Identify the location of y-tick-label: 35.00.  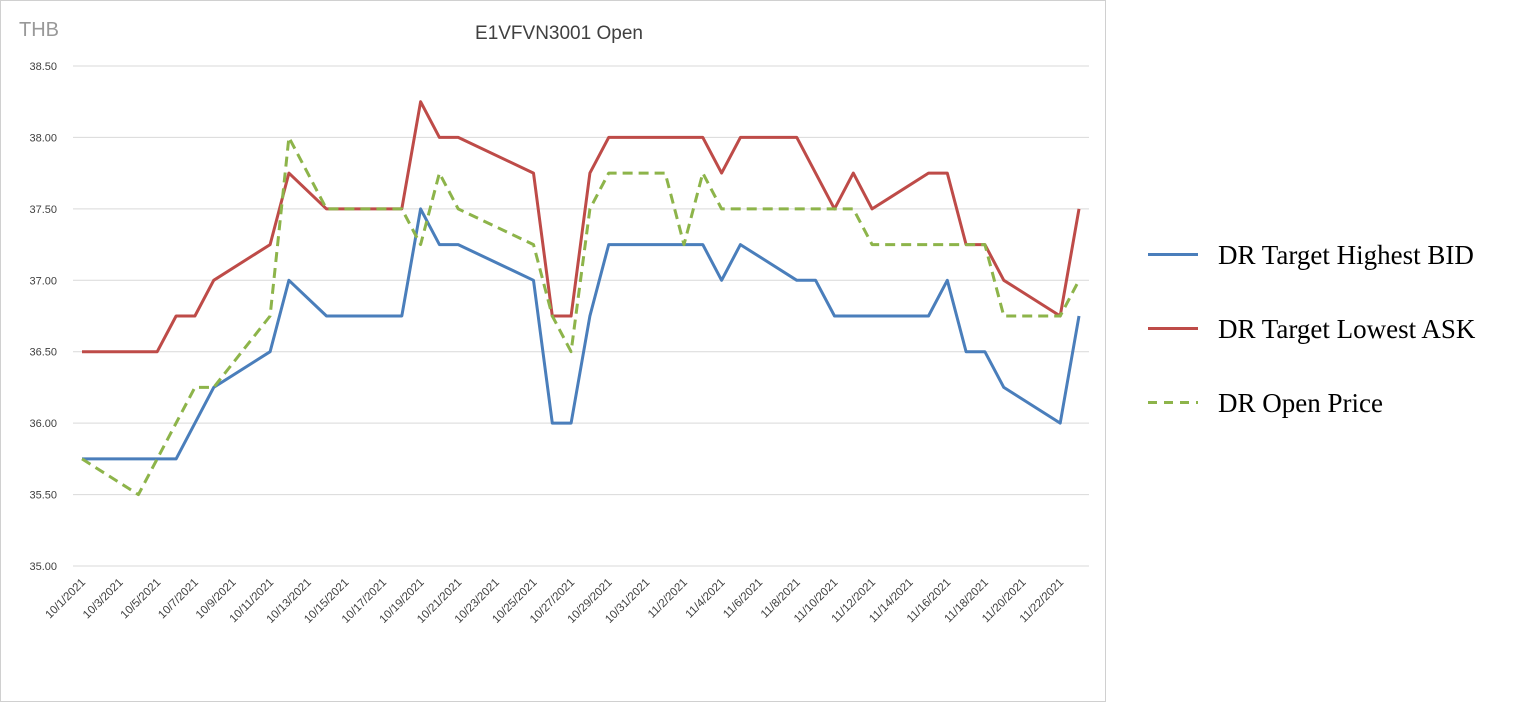
(43, 567).